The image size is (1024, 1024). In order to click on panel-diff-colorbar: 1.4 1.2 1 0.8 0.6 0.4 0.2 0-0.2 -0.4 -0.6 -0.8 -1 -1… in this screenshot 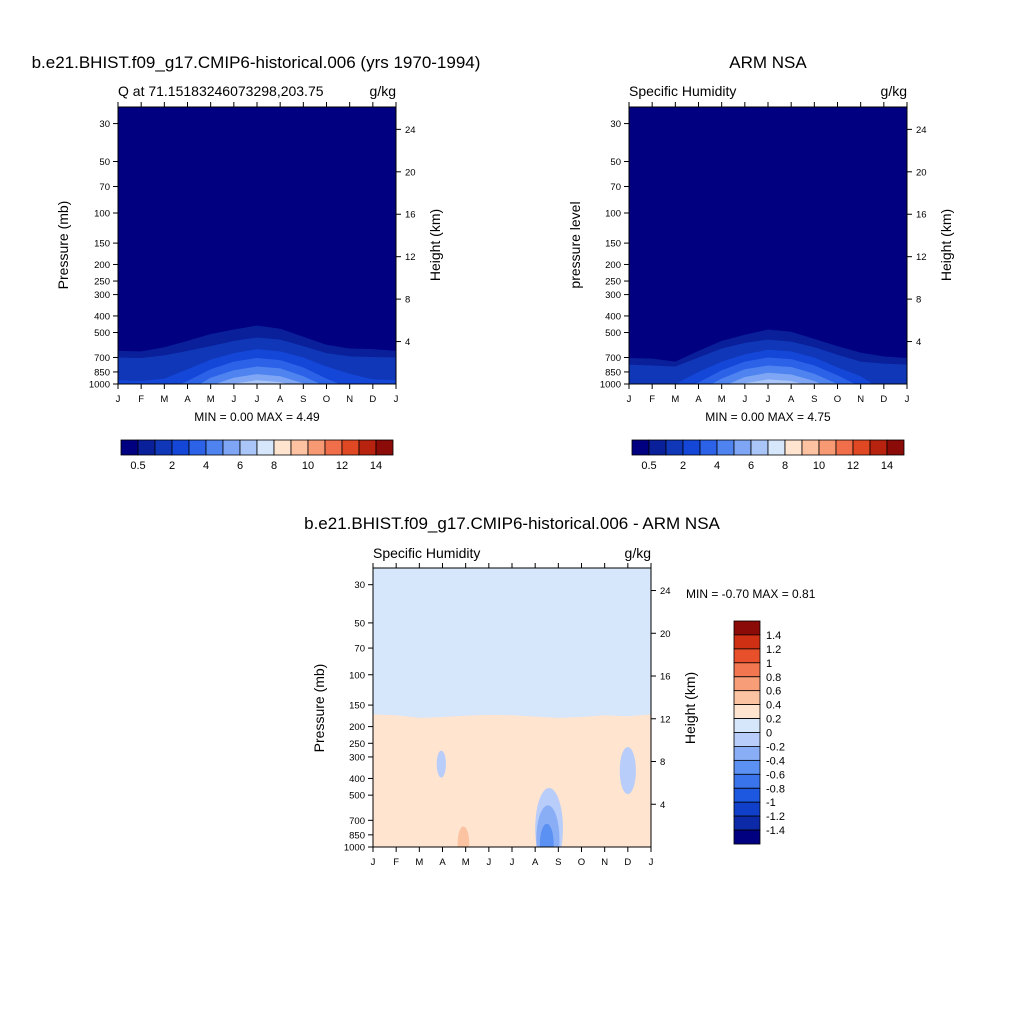, I will do `click(759, 732)`.